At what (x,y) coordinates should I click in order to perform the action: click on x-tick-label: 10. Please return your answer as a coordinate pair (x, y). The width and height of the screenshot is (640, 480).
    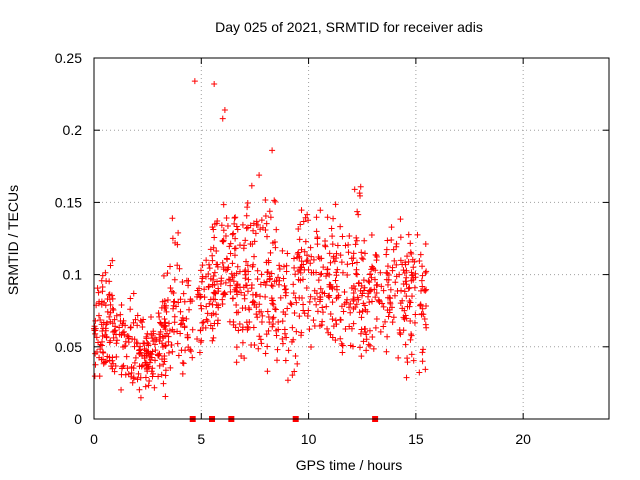
    Looking at the image, I should click on (309, 439).